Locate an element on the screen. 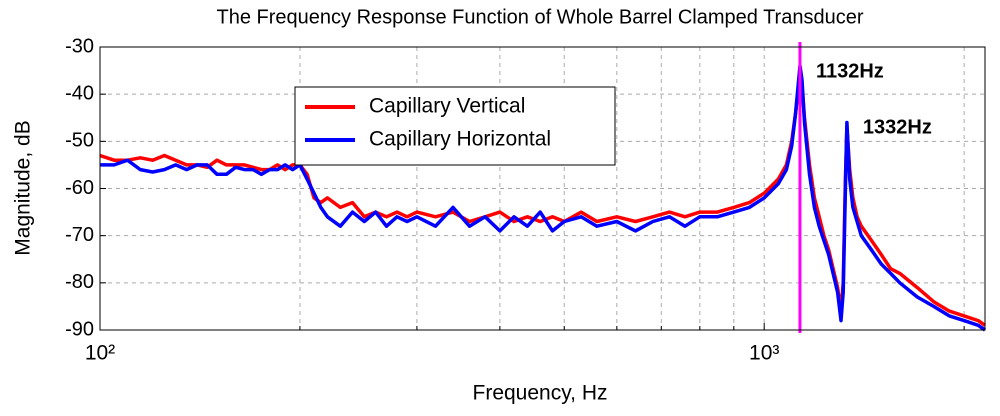 The height and width of the screenshot is (416, 1000). y-tick-label: -70 is located at coordinates (79, 235).